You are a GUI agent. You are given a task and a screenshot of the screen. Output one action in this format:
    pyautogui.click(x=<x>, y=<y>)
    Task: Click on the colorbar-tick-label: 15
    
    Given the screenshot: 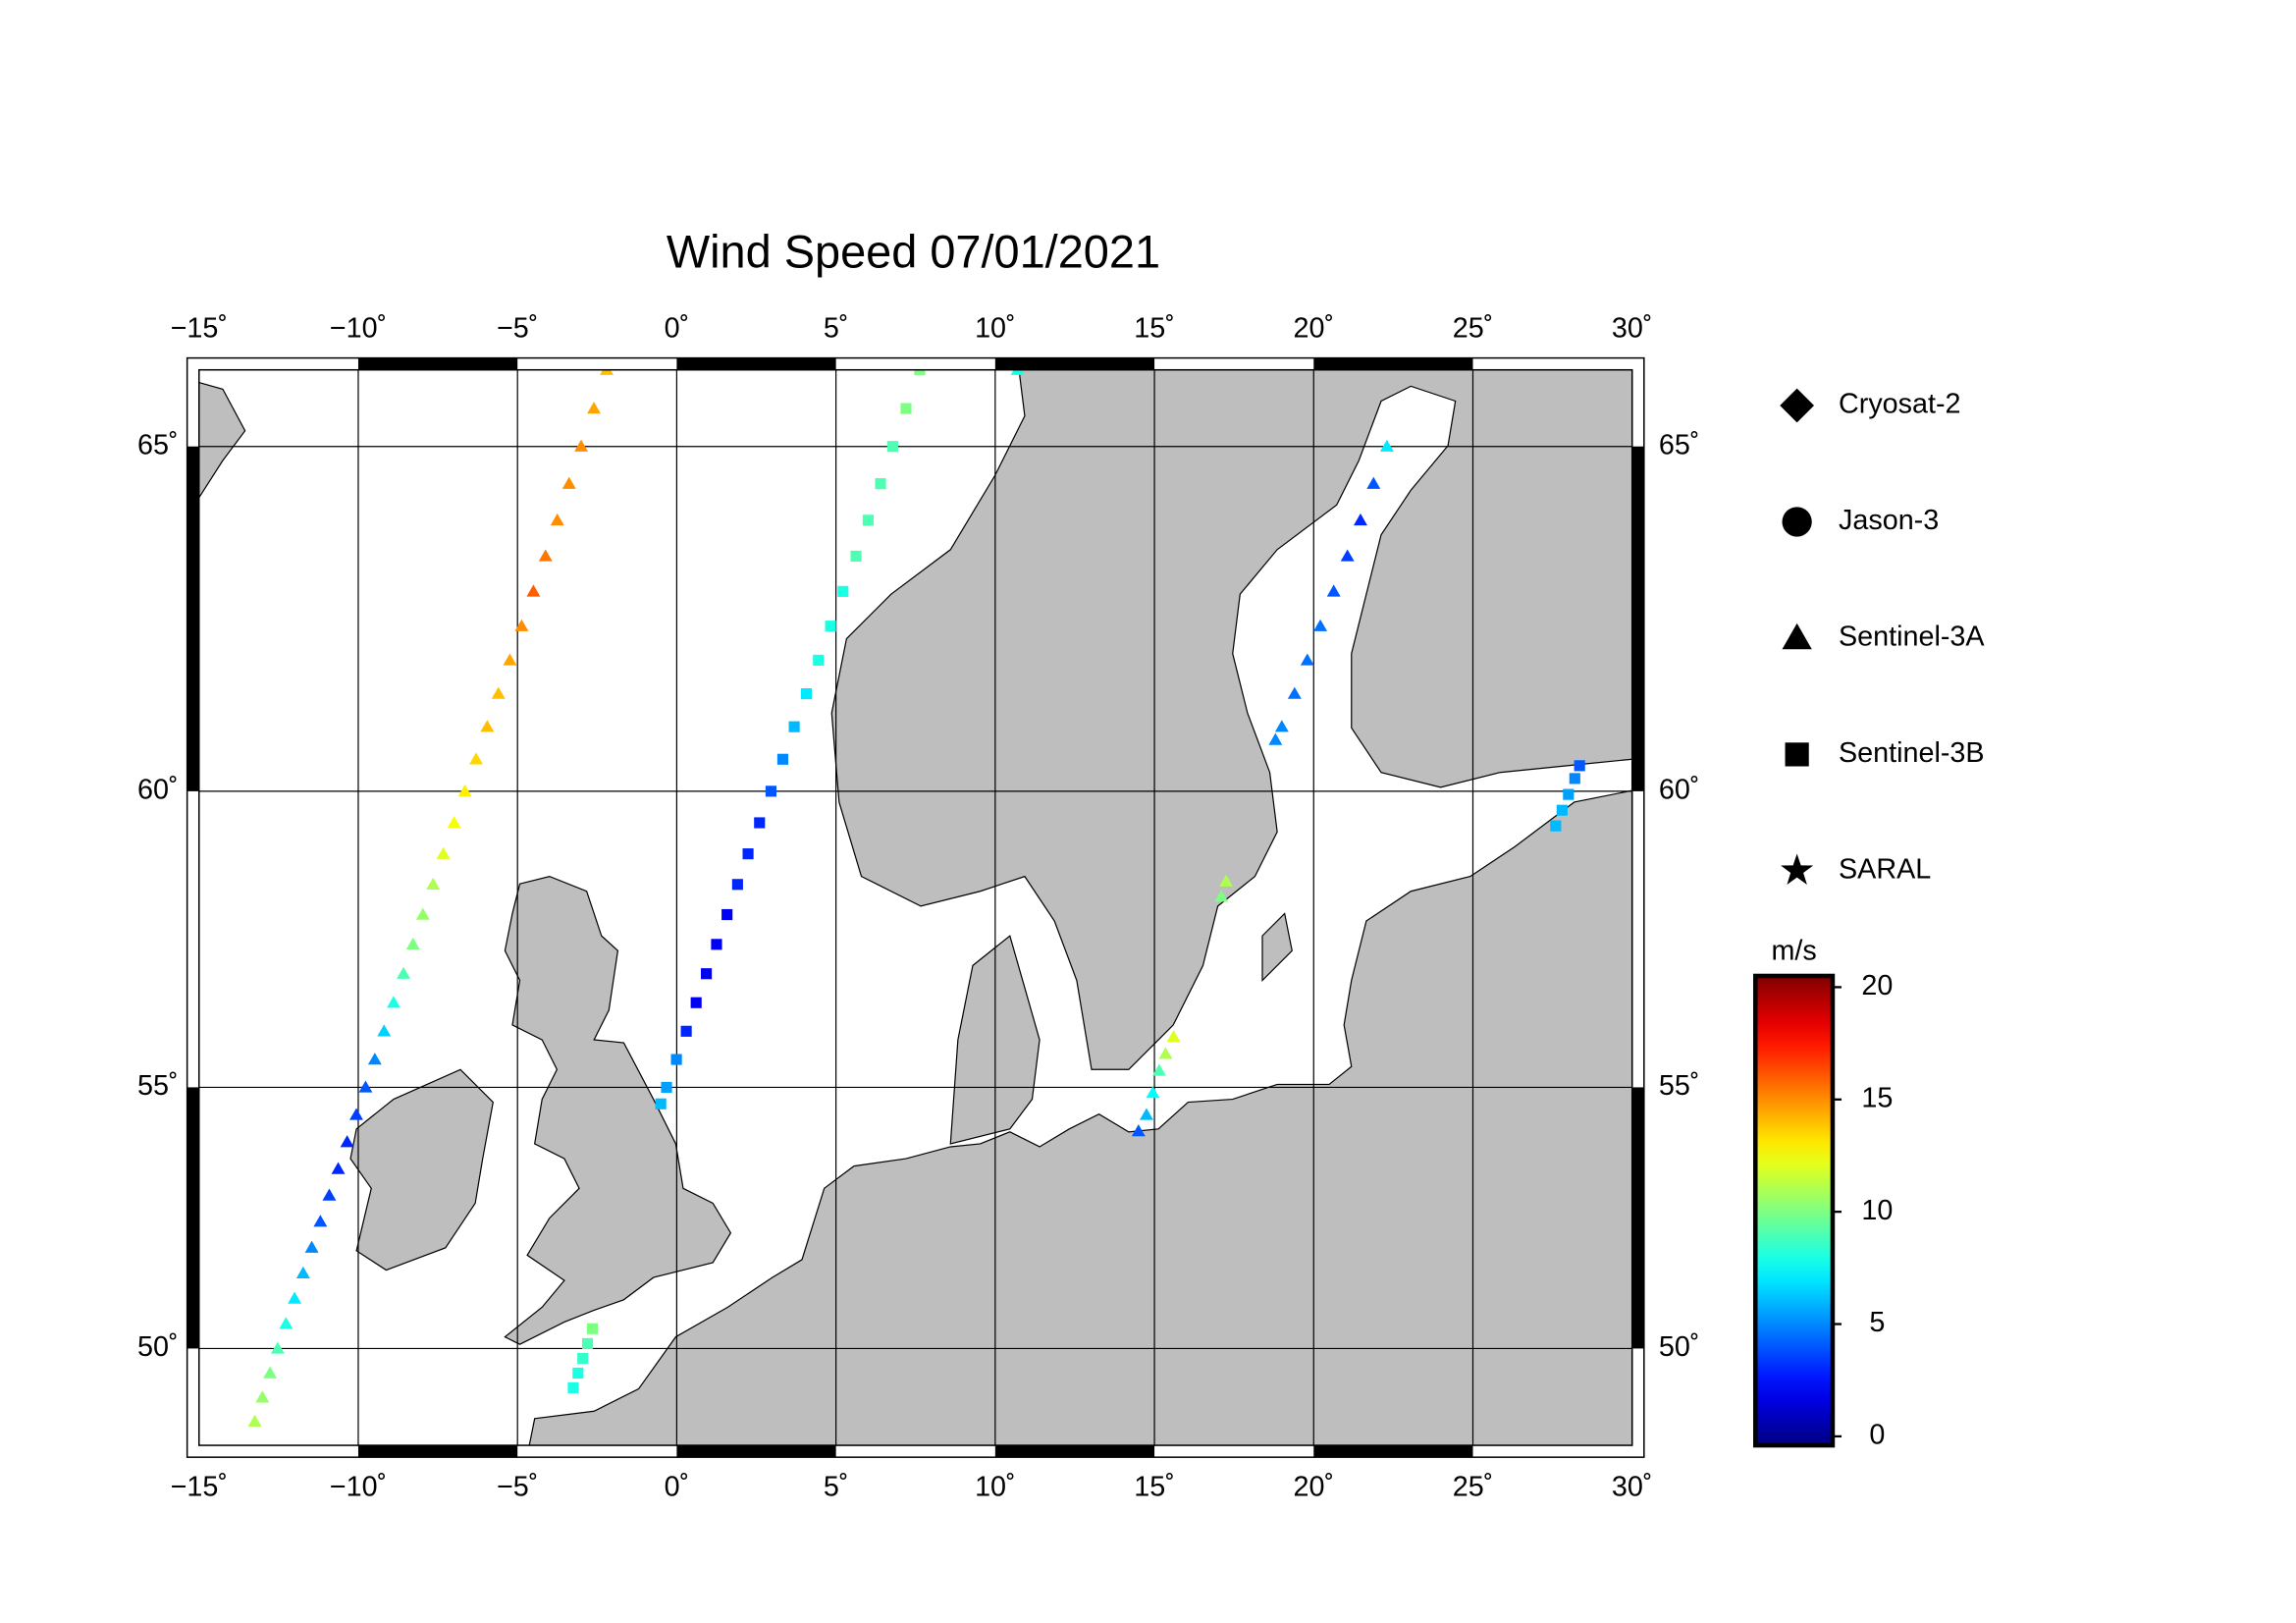 What is the action you would take?
    pyautogui.click(x=1877, y=1097)
    